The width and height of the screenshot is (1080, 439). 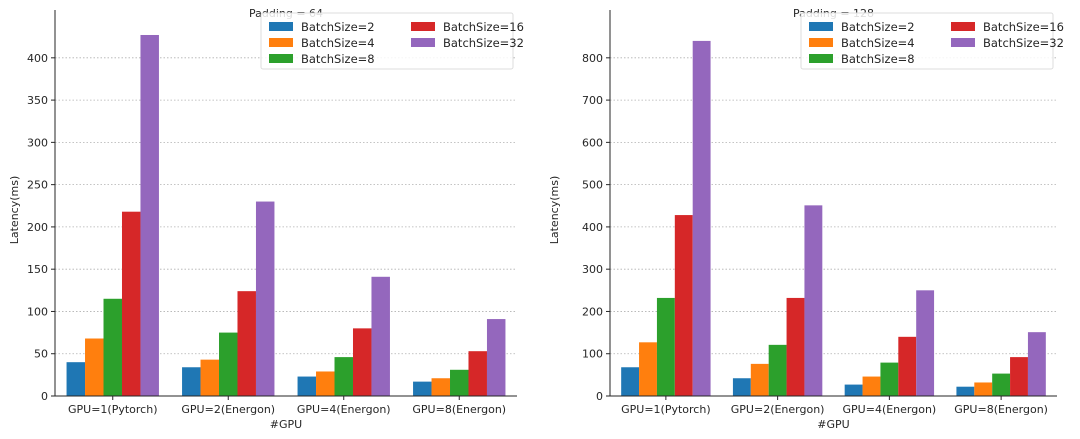 What do you see at coordinates (592, 58) in the screenshot?
I see `y-tick-label-8: 800` at bounding box center [592, 58].